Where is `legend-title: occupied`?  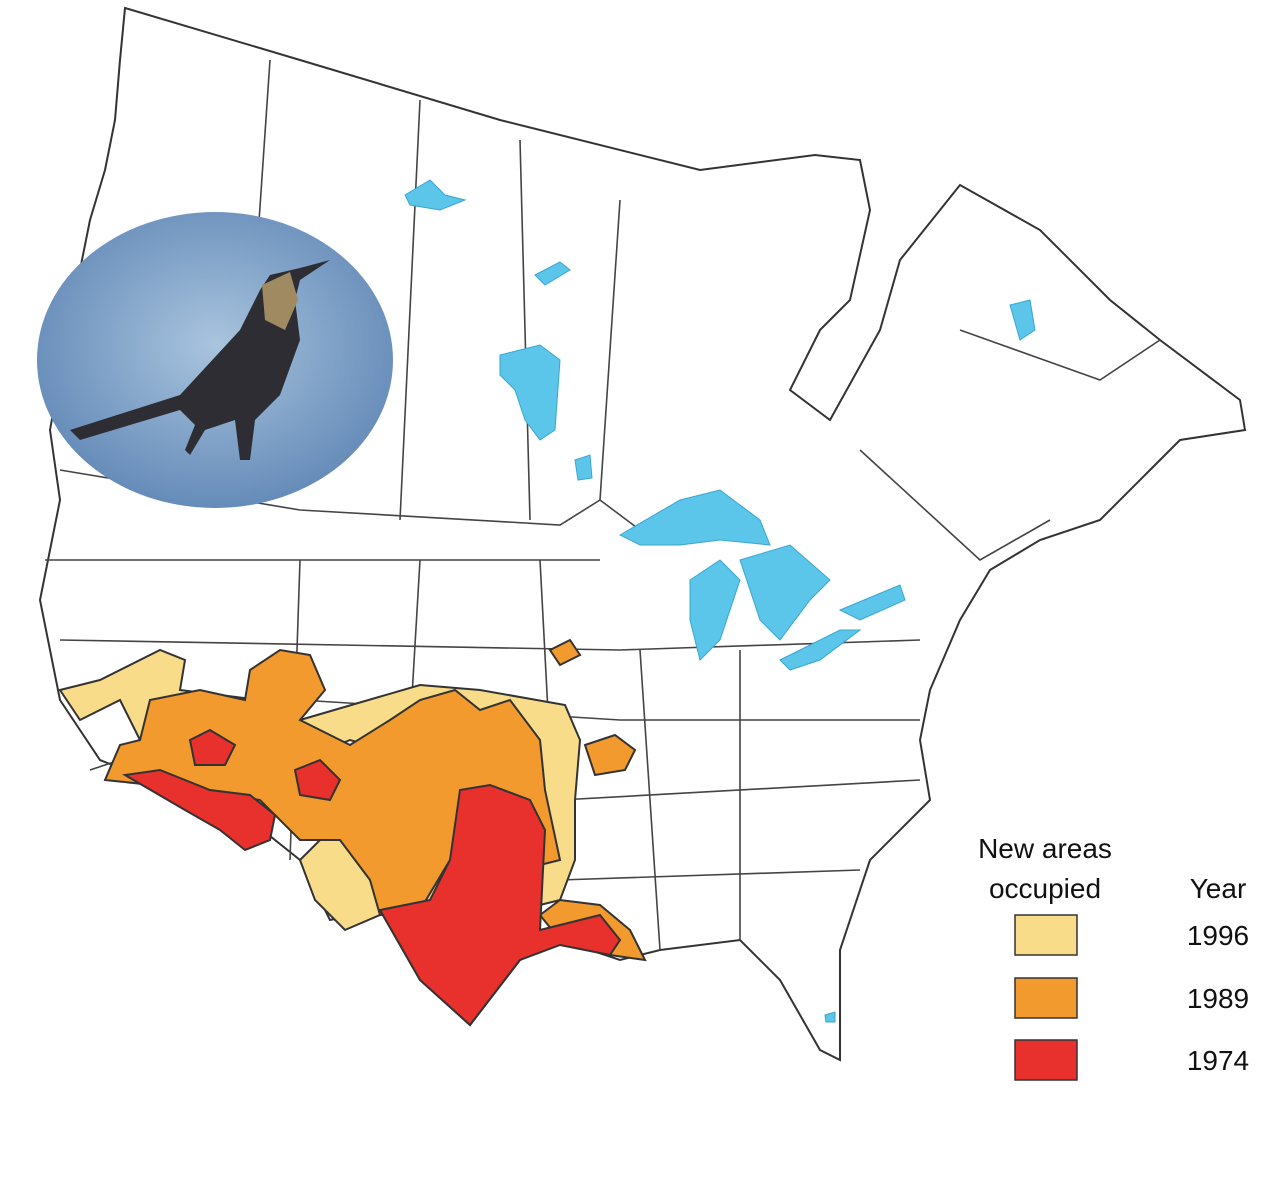 legend-title: occupied is located at coordinates (1045, 888).